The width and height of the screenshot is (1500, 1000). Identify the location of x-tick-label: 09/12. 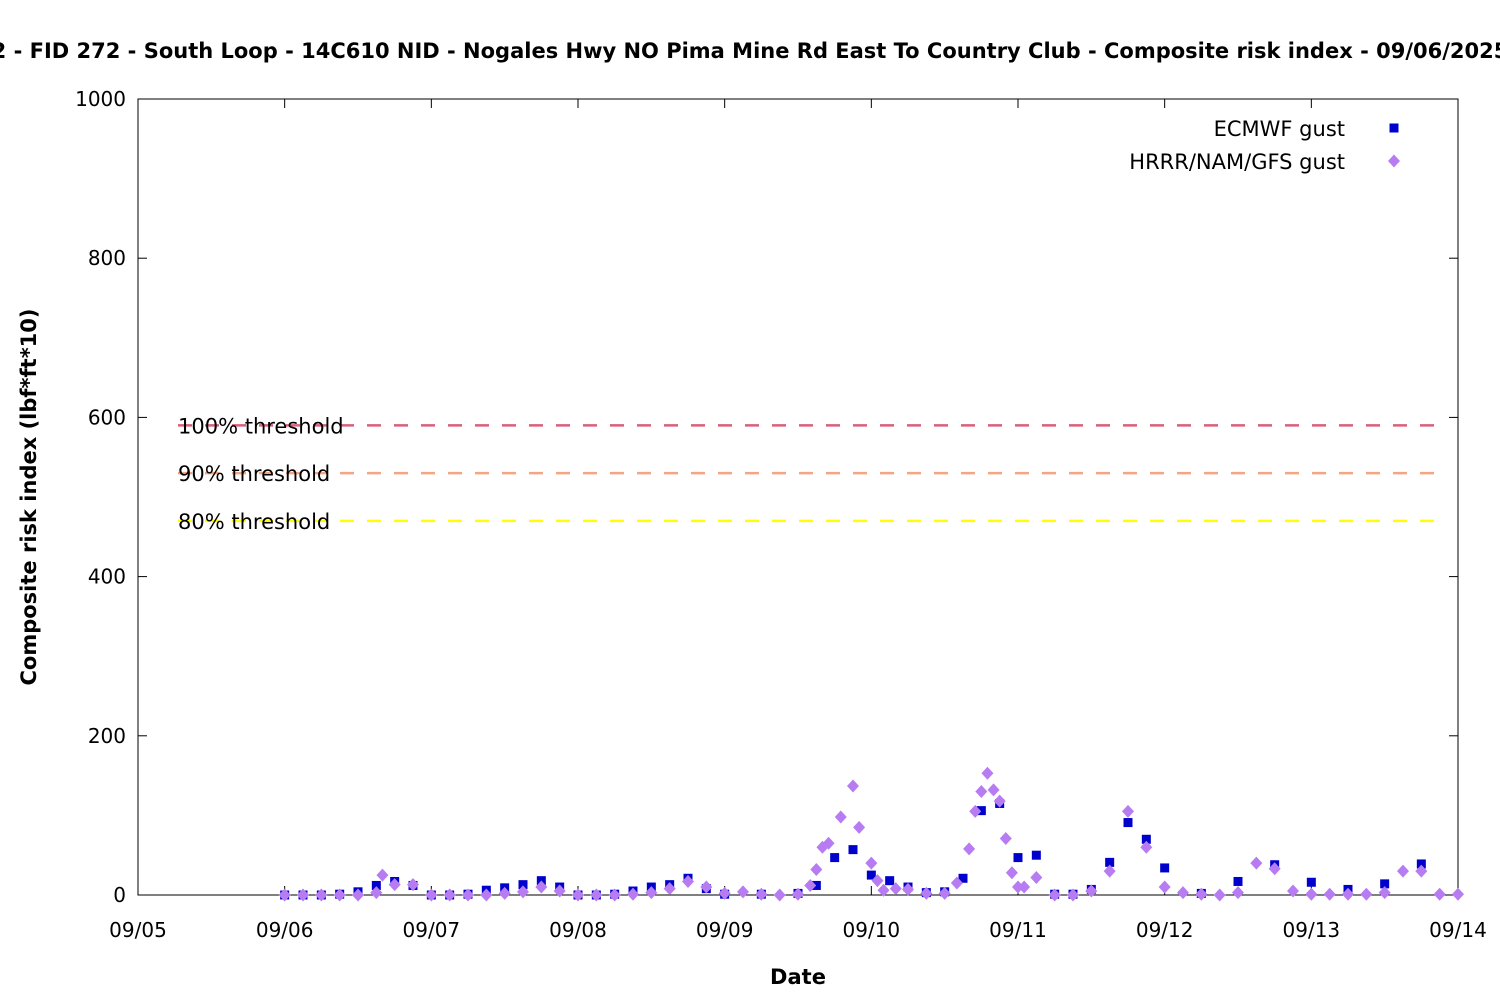
(1165, 930).